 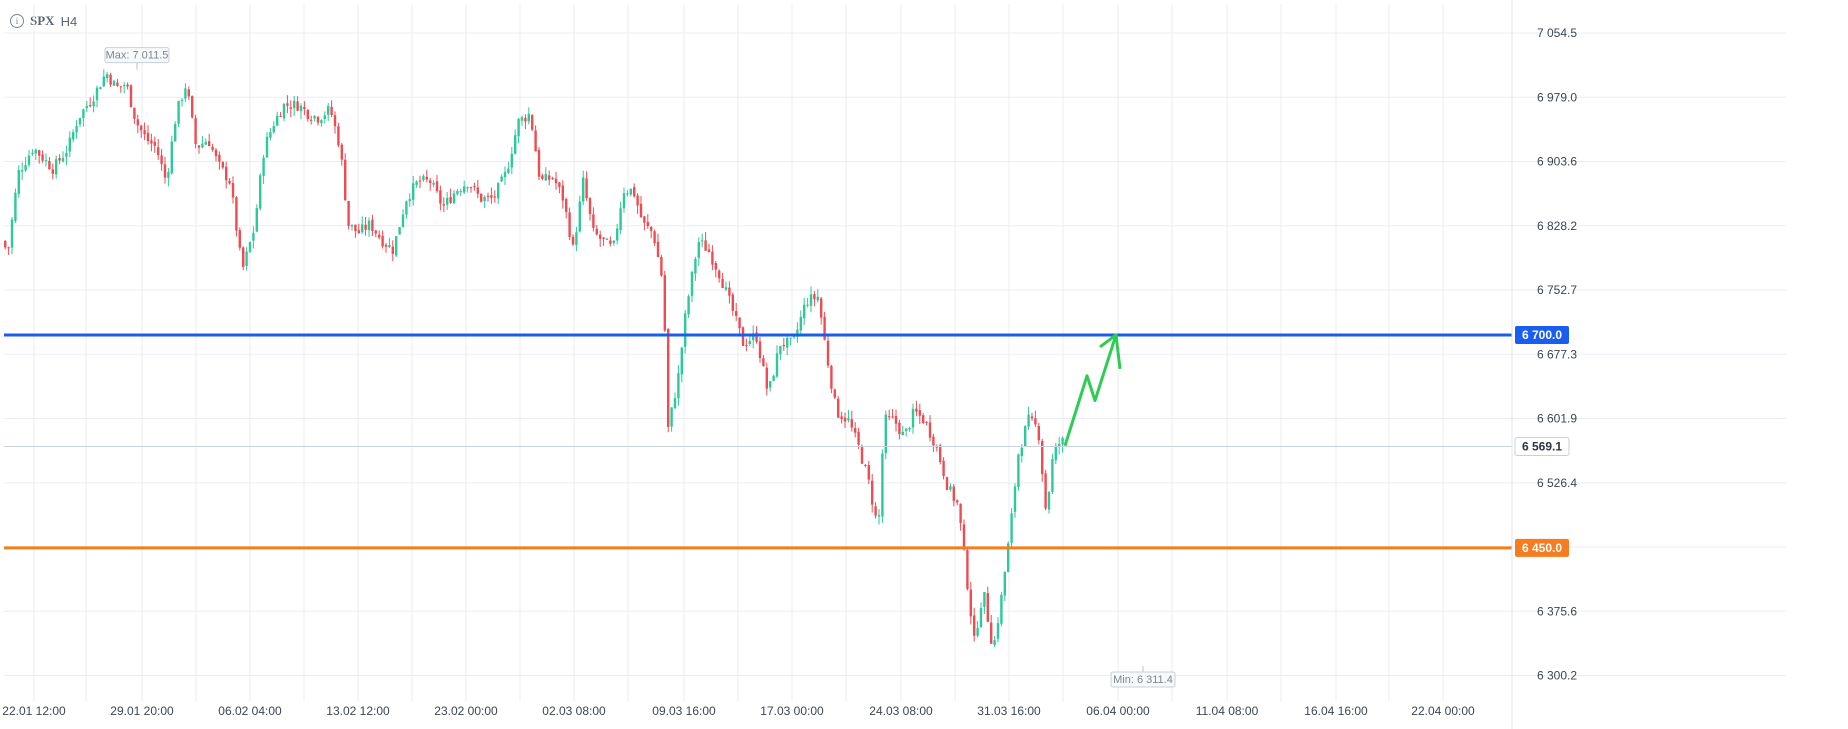 I want to click on y-tick-label: 6 375.6, so click(x=1557, y=611).